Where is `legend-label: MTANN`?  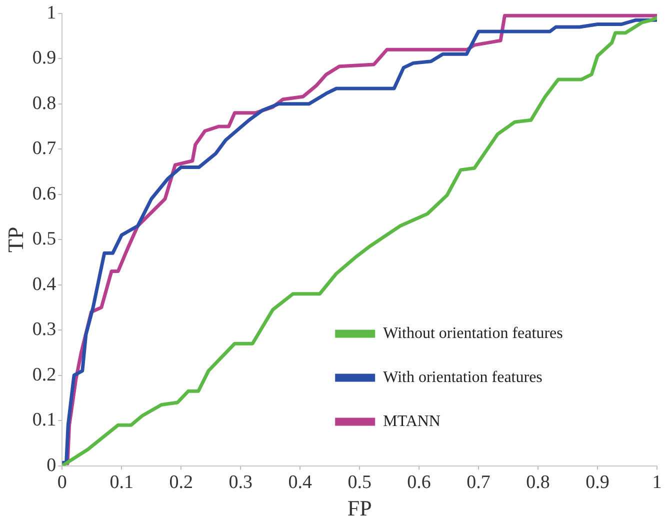
legend-label: MTANN is located at coordinates (412, 421).